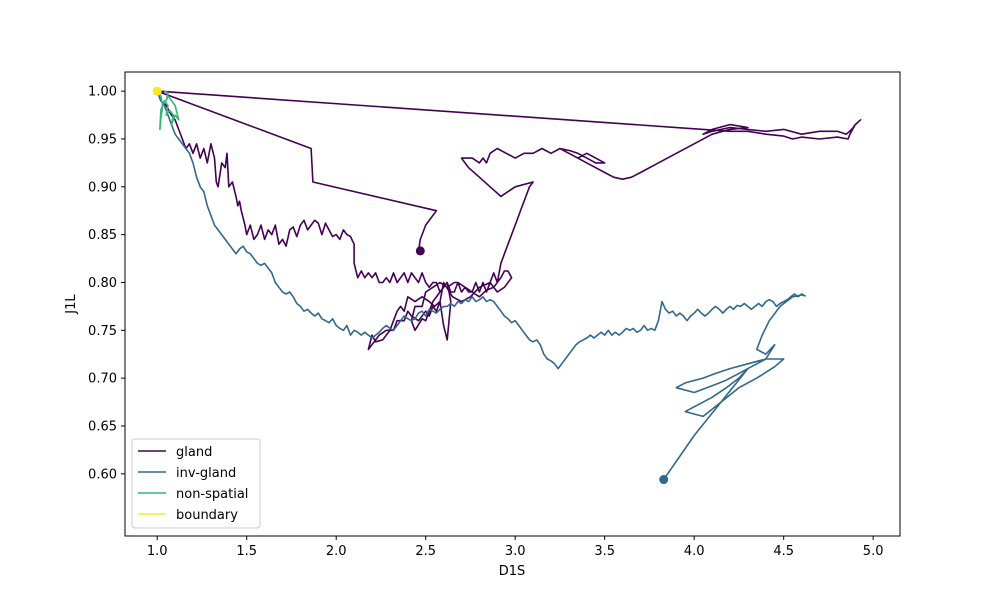  What do you see at coordinates (102, 187) in the screenshot?
I see `y-tick-label: 0.90` at bounding box center [102, 187].